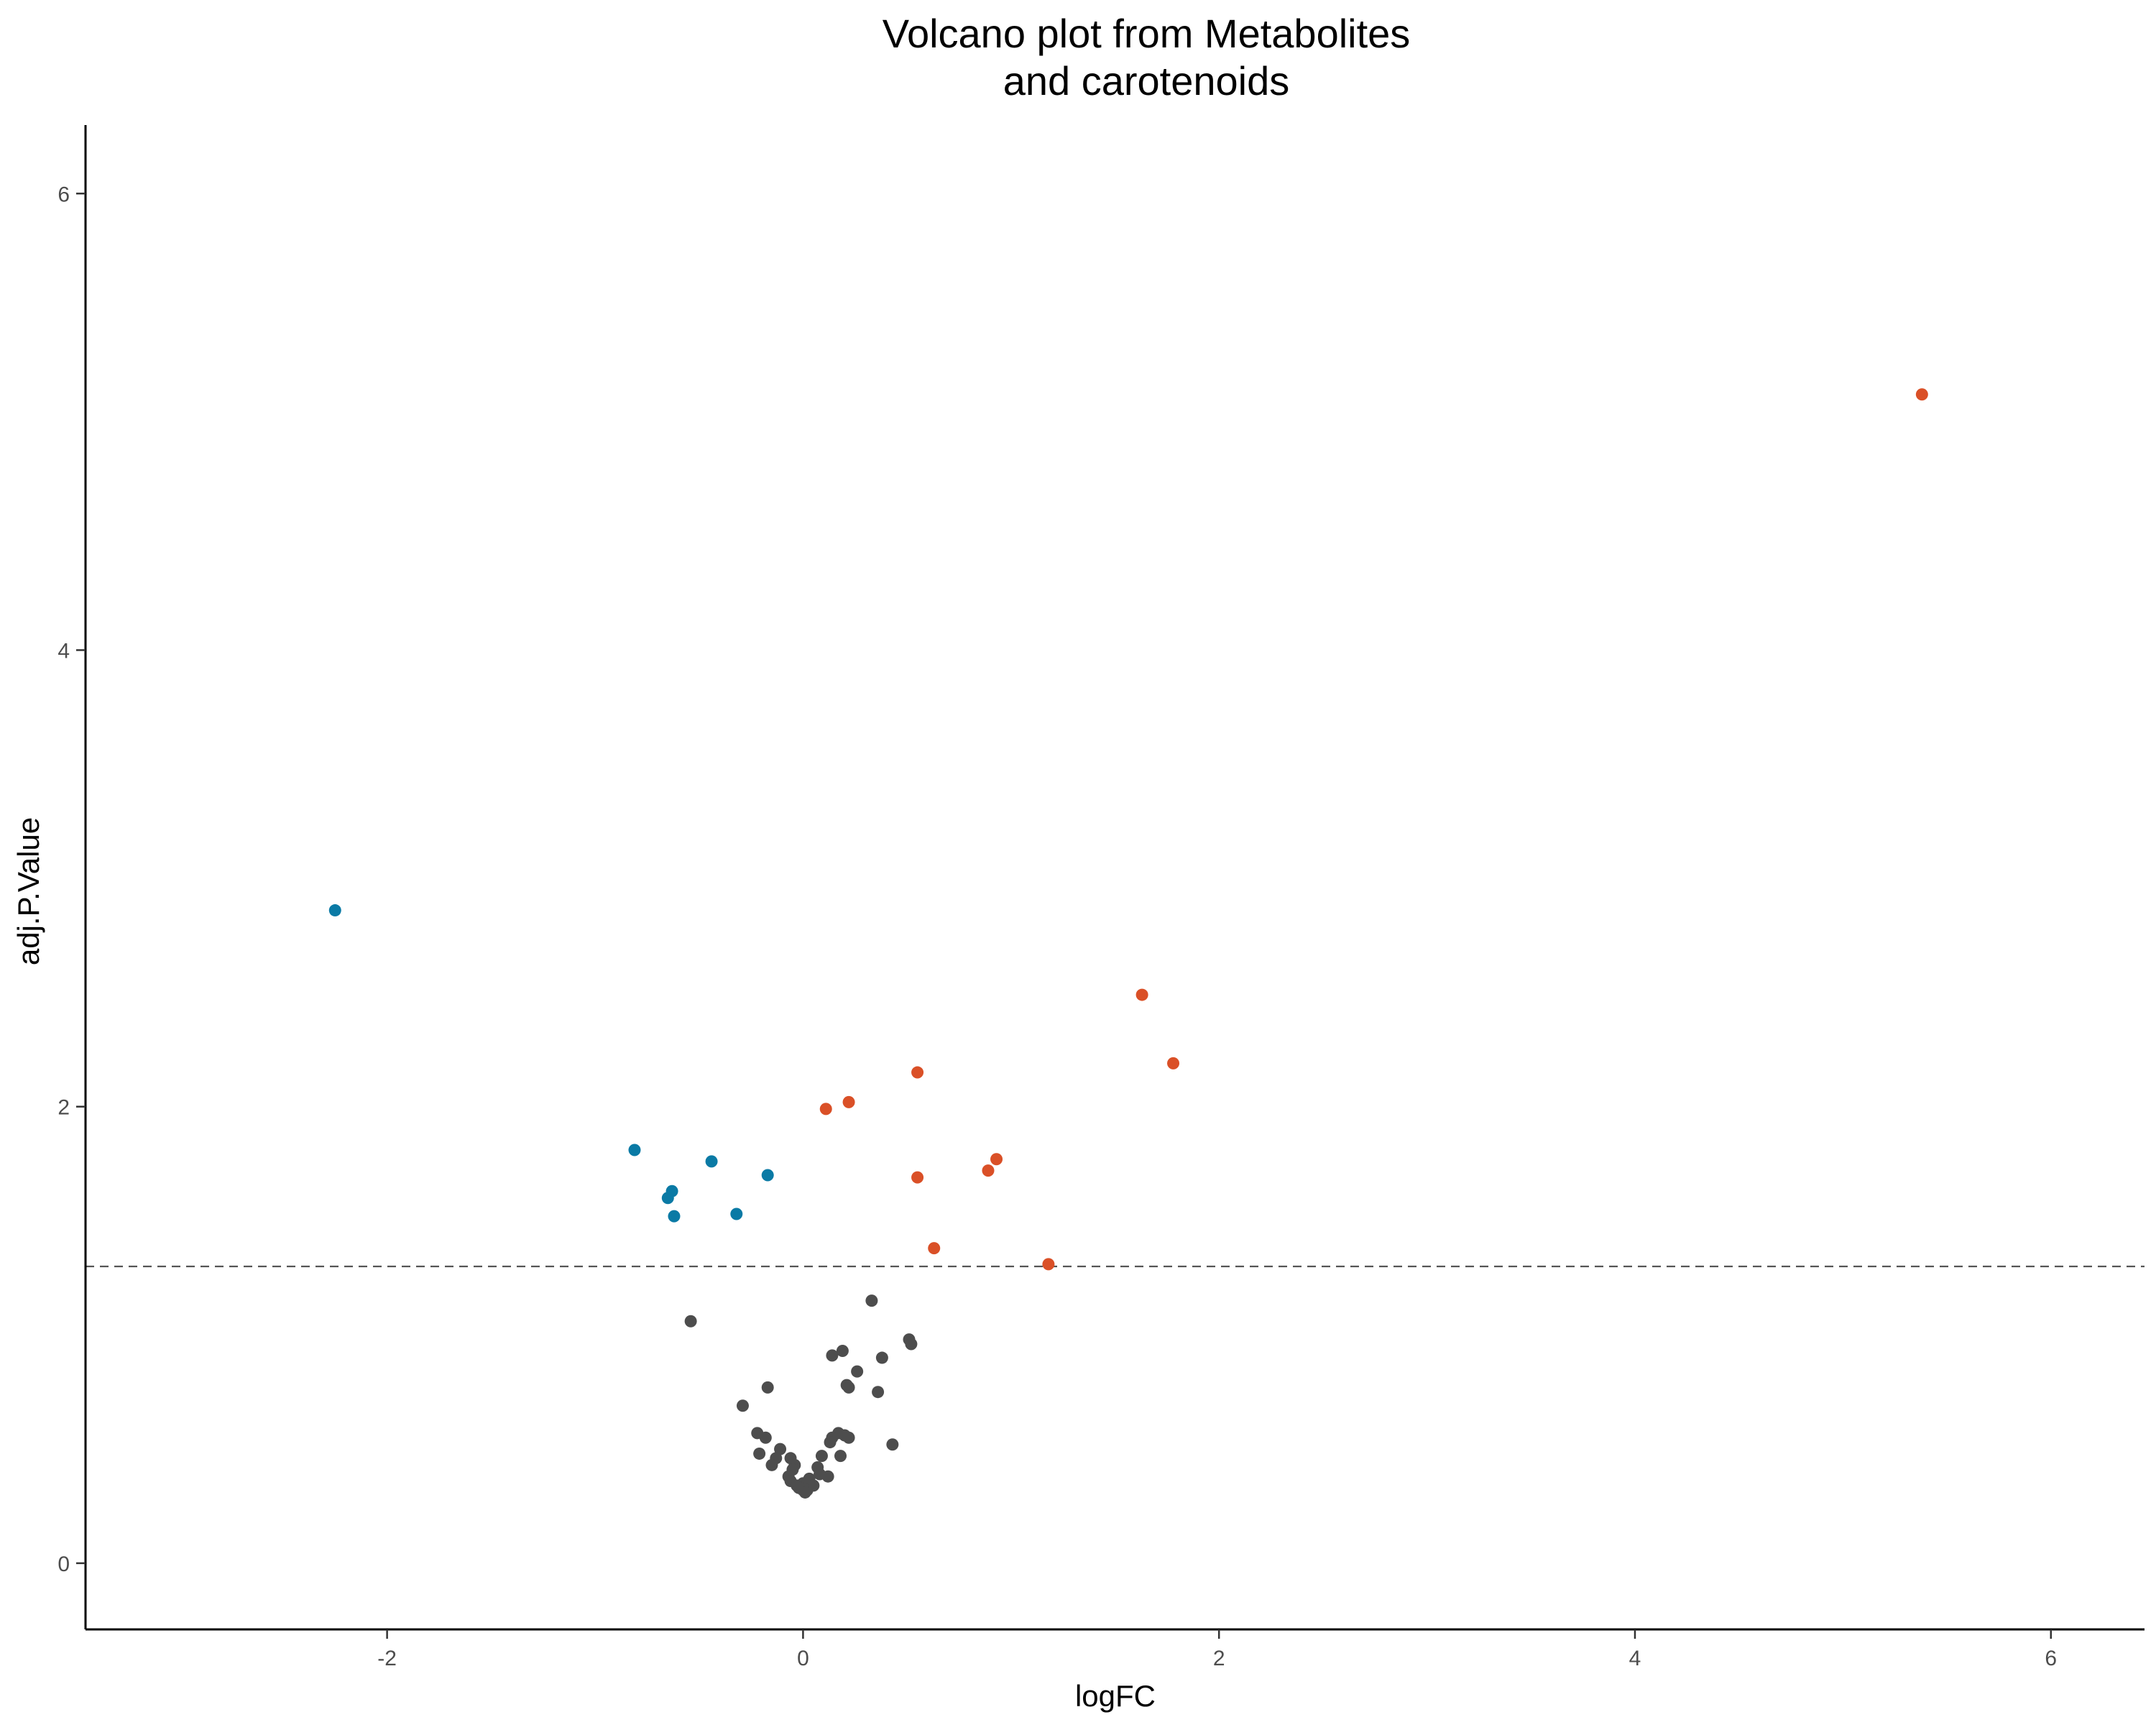 Image resolution: width=2156 pixels, height=1725 pixels. Describe the element at coordinates (1219, 1658) in the screenshot. I see `x-tick-label: 2` at that location.